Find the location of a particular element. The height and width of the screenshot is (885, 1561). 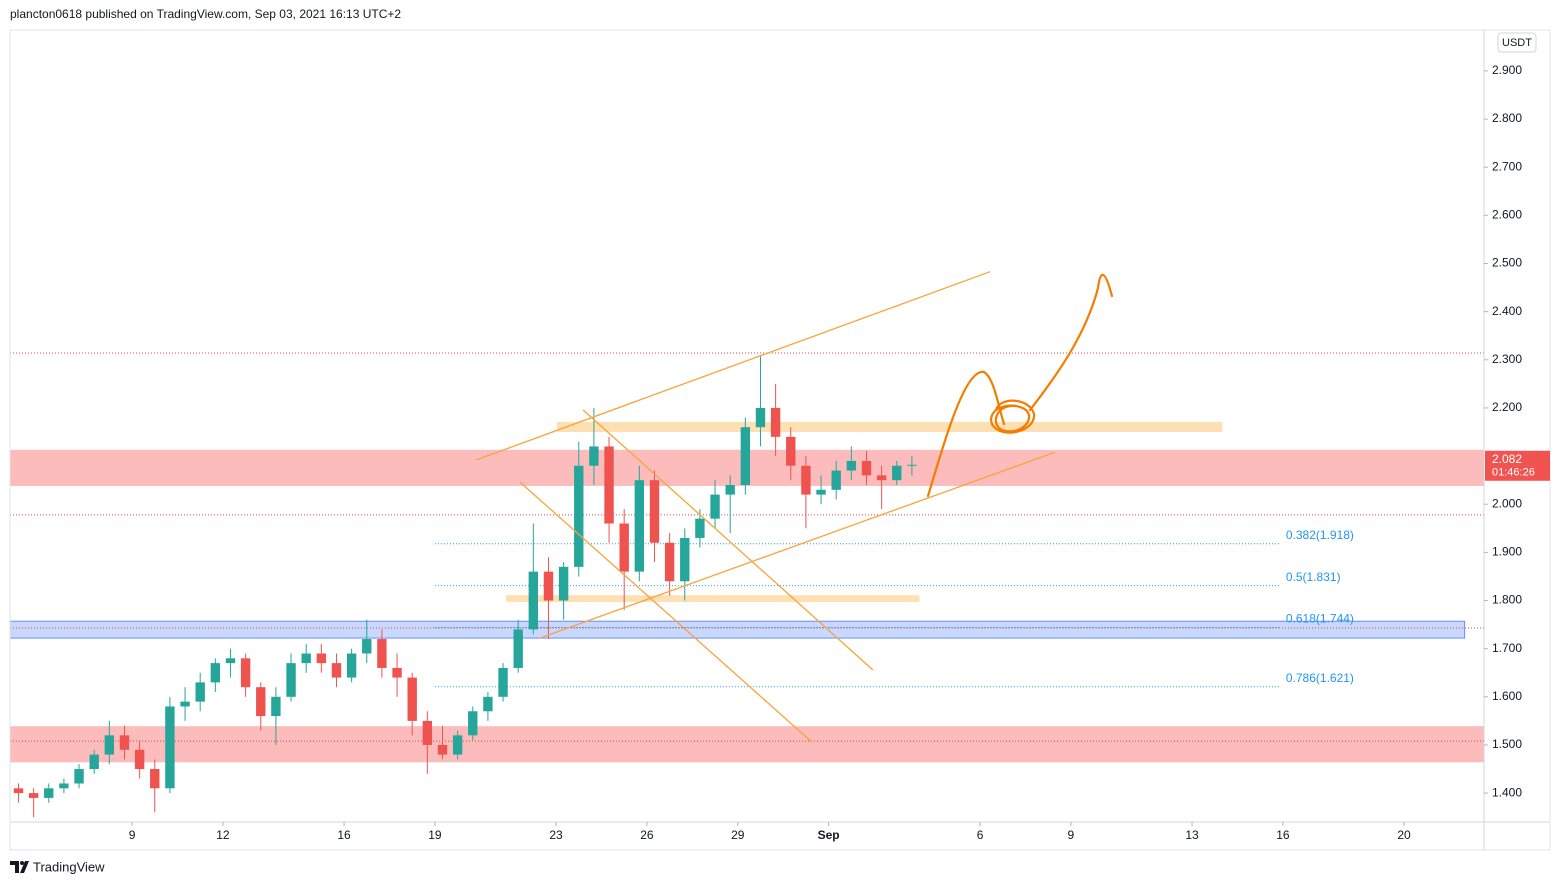

y-tick-label: 1.600 is located at coordinates (1507, 696).